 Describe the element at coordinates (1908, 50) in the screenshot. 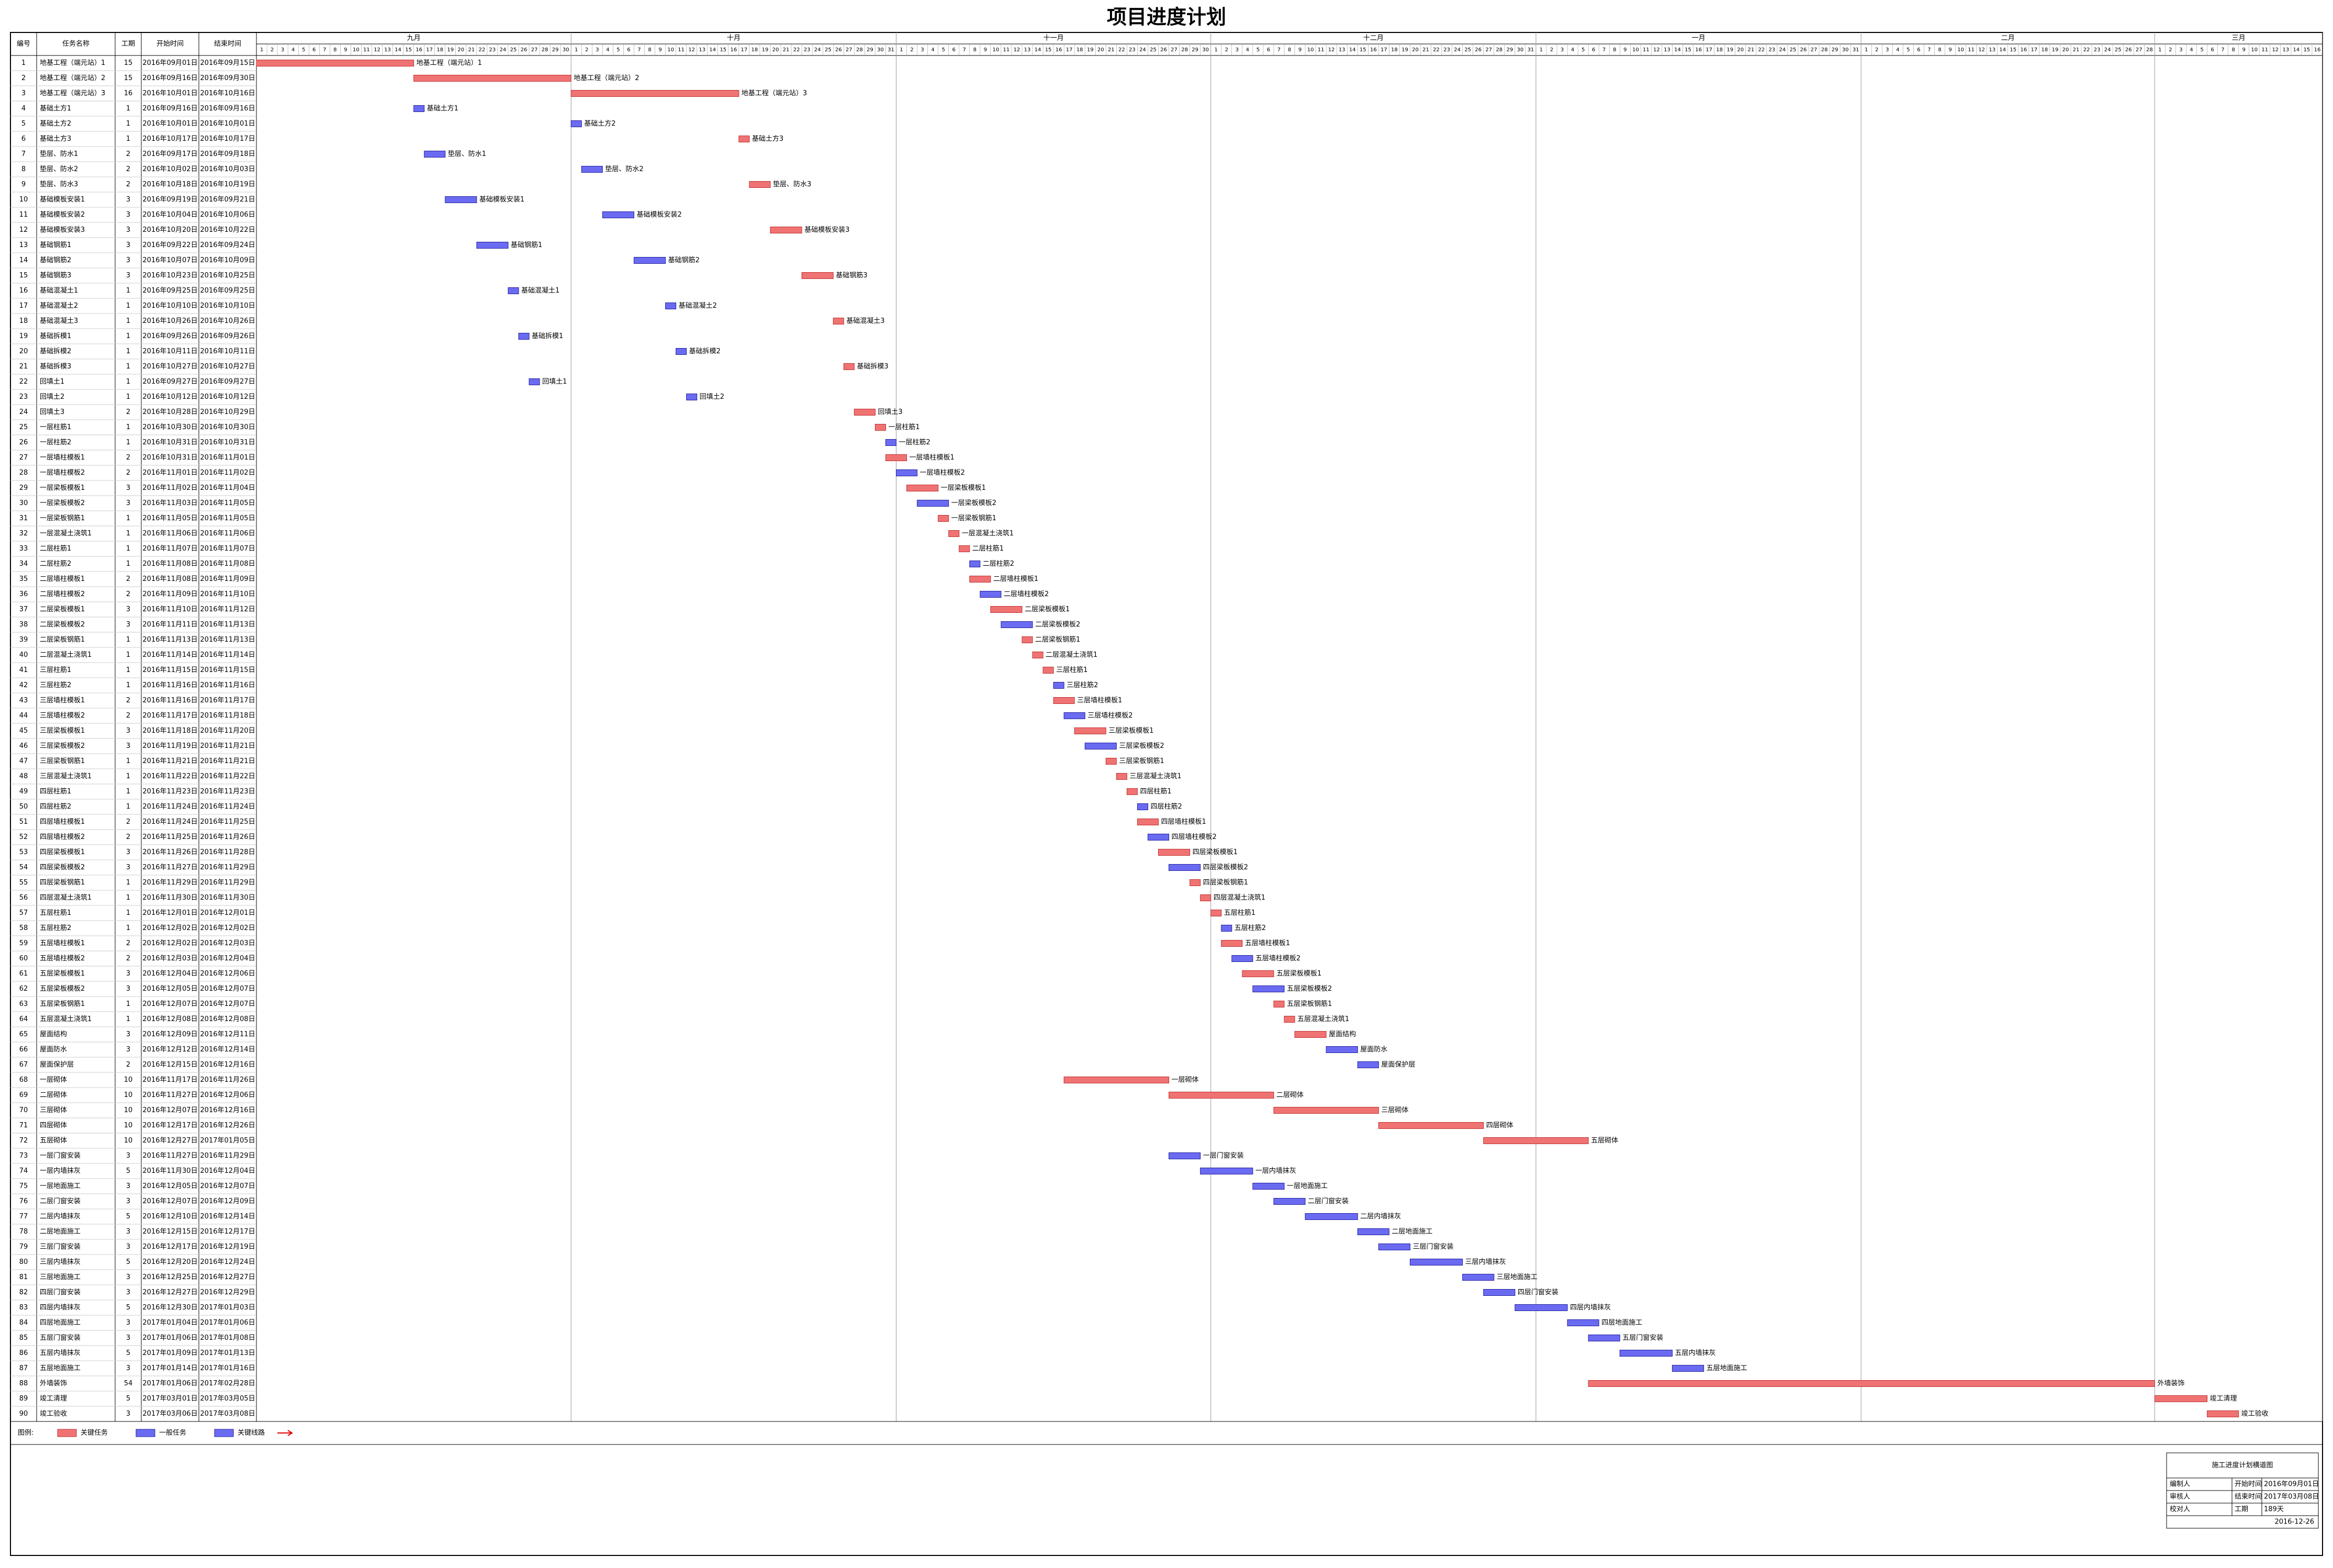

I see `day-label: 5` at that location.